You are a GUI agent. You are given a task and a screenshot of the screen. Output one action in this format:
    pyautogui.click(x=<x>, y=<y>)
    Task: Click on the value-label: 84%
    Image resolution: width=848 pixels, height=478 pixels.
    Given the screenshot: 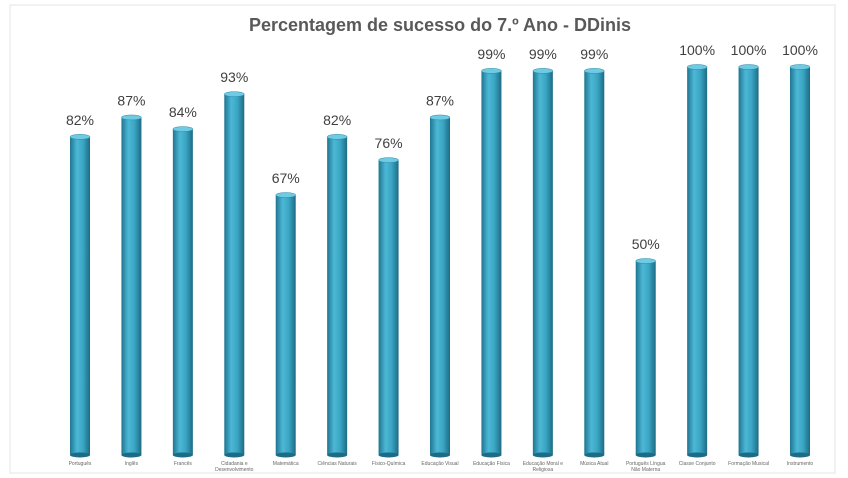 What is the action you would take?
    pyautogui.click(x=183, y=112)
    